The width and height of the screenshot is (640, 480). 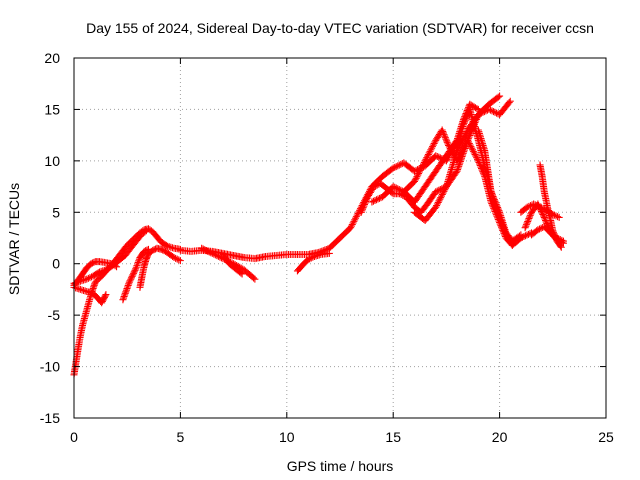 What do you see at coordinates (14, 239) in the screenshot?
I see `y-axis-label: SDTVAR / TECUs` at bounding box center [14, 239].